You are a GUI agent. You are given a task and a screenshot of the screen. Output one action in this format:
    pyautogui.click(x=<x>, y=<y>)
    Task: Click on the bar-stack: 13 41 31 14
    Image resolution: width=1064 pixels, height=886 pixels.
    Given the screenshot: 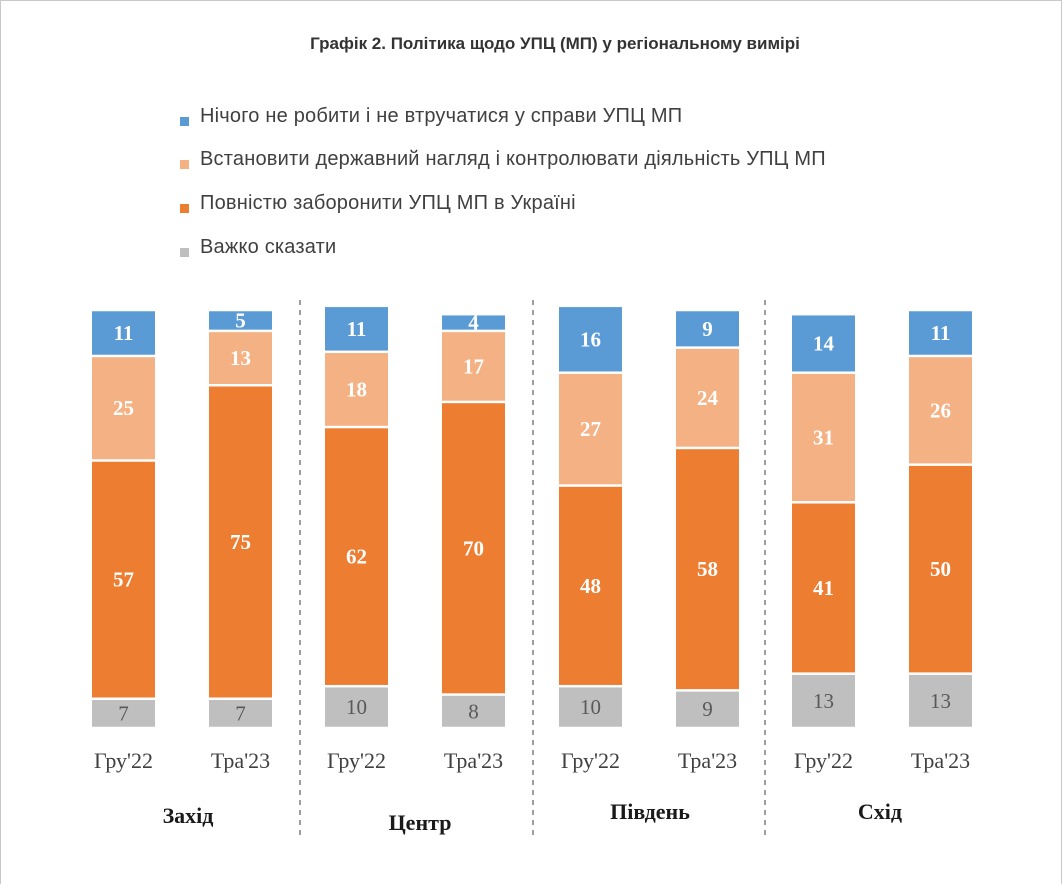 What is the action you would take?
    pyautogui.click(x=823, y=521)
    